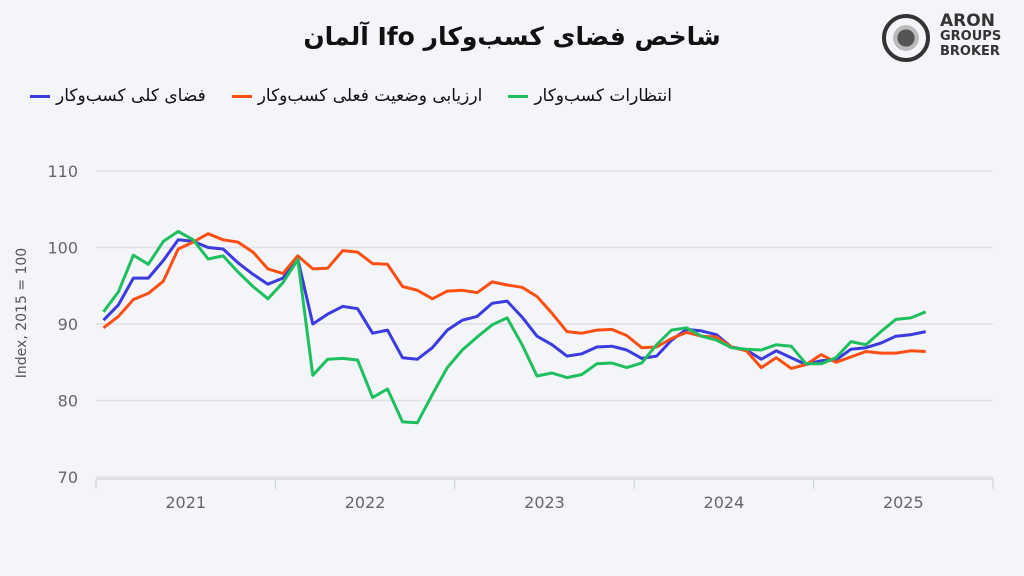 This screenshot has width=1024, height=576. Describe the element at coordinates (544, 502) in the screenshot. I see `x-tick-label: 2023` at that location.